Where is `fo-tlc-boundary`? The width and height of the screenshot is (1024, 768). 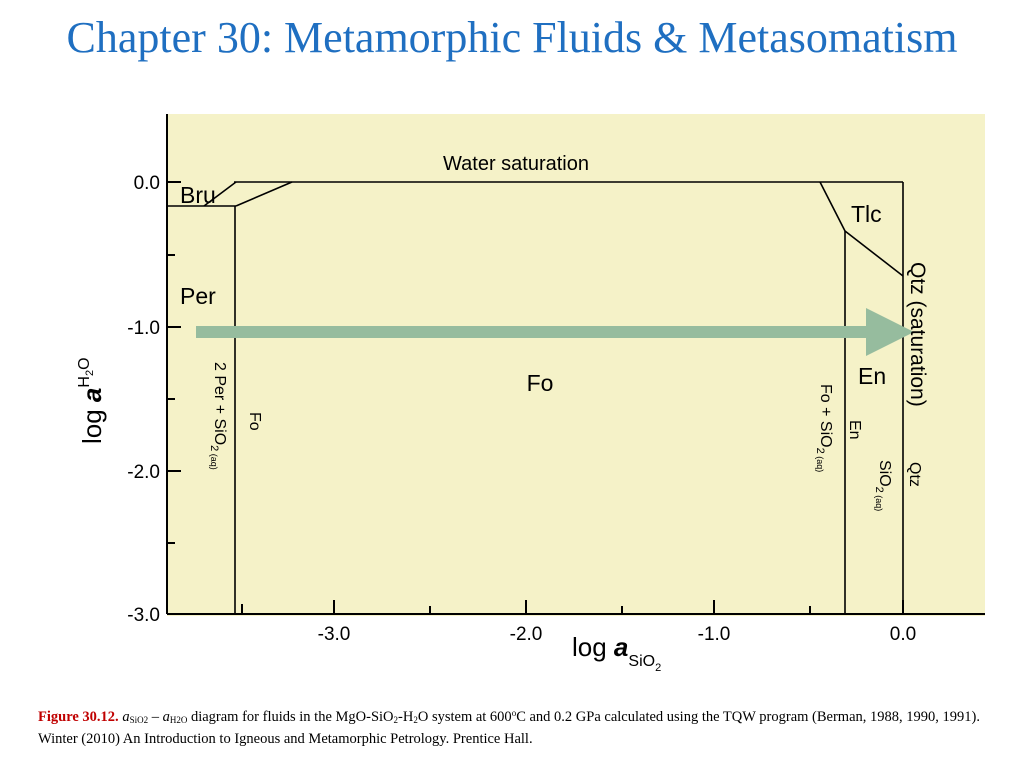 fo-tlc-boundary is located at coordinates (832, 206).